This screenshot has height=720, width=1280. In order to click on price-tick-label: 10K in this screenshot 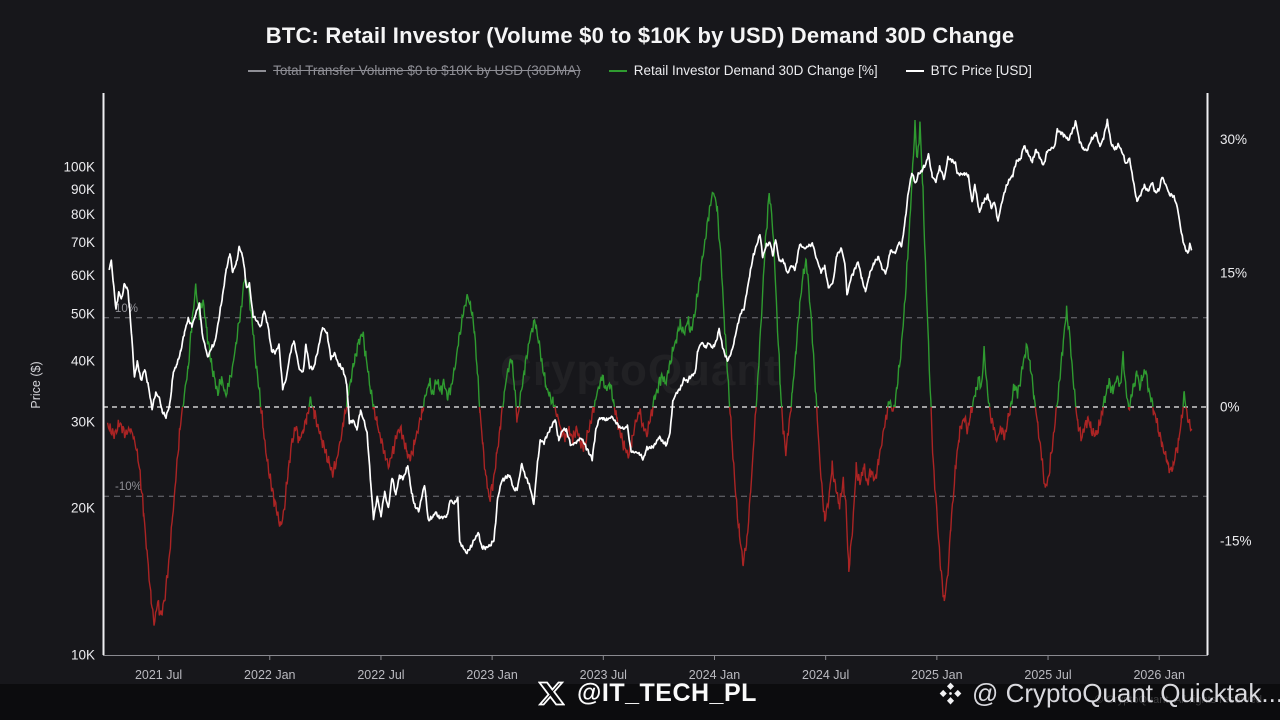, I will do `click(83, 655)`.